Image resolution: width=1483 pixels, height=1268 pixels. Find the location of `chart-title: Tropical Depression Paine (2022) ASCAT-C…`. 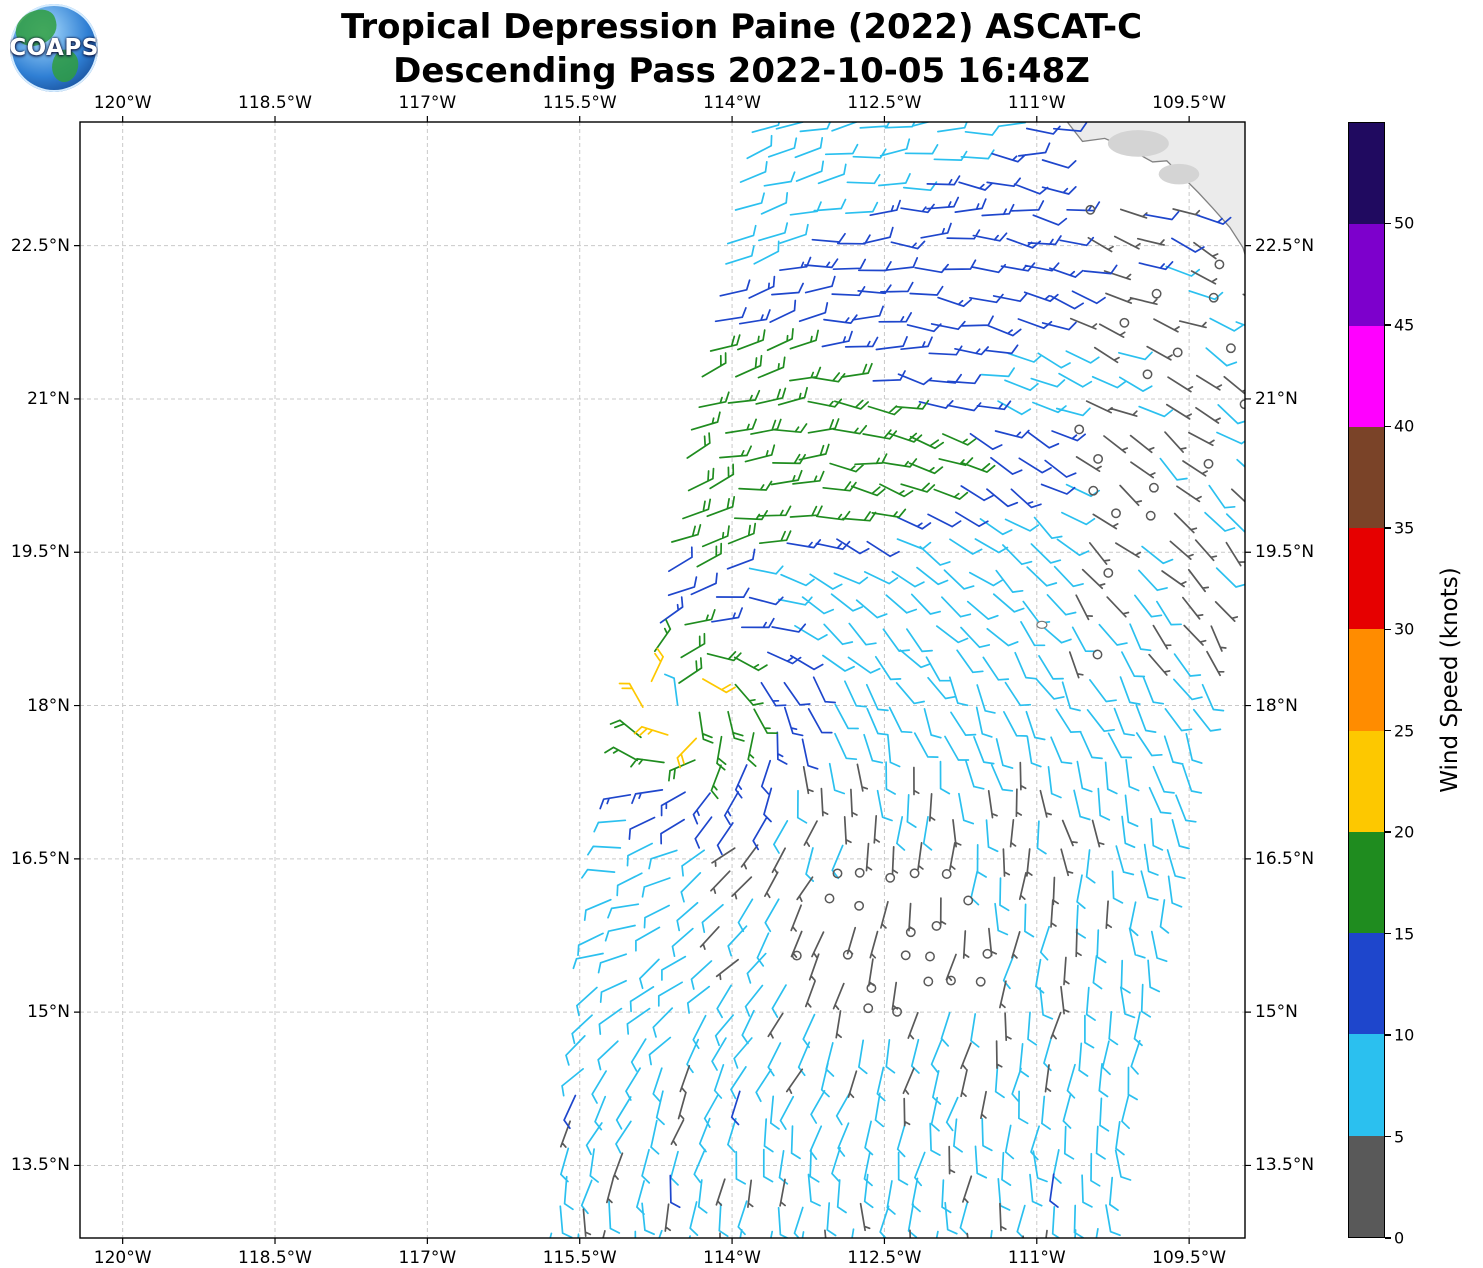

chart-title: Tropical Depression Paine (2022) ASCAT-C… is located at coordinates (741, 49).